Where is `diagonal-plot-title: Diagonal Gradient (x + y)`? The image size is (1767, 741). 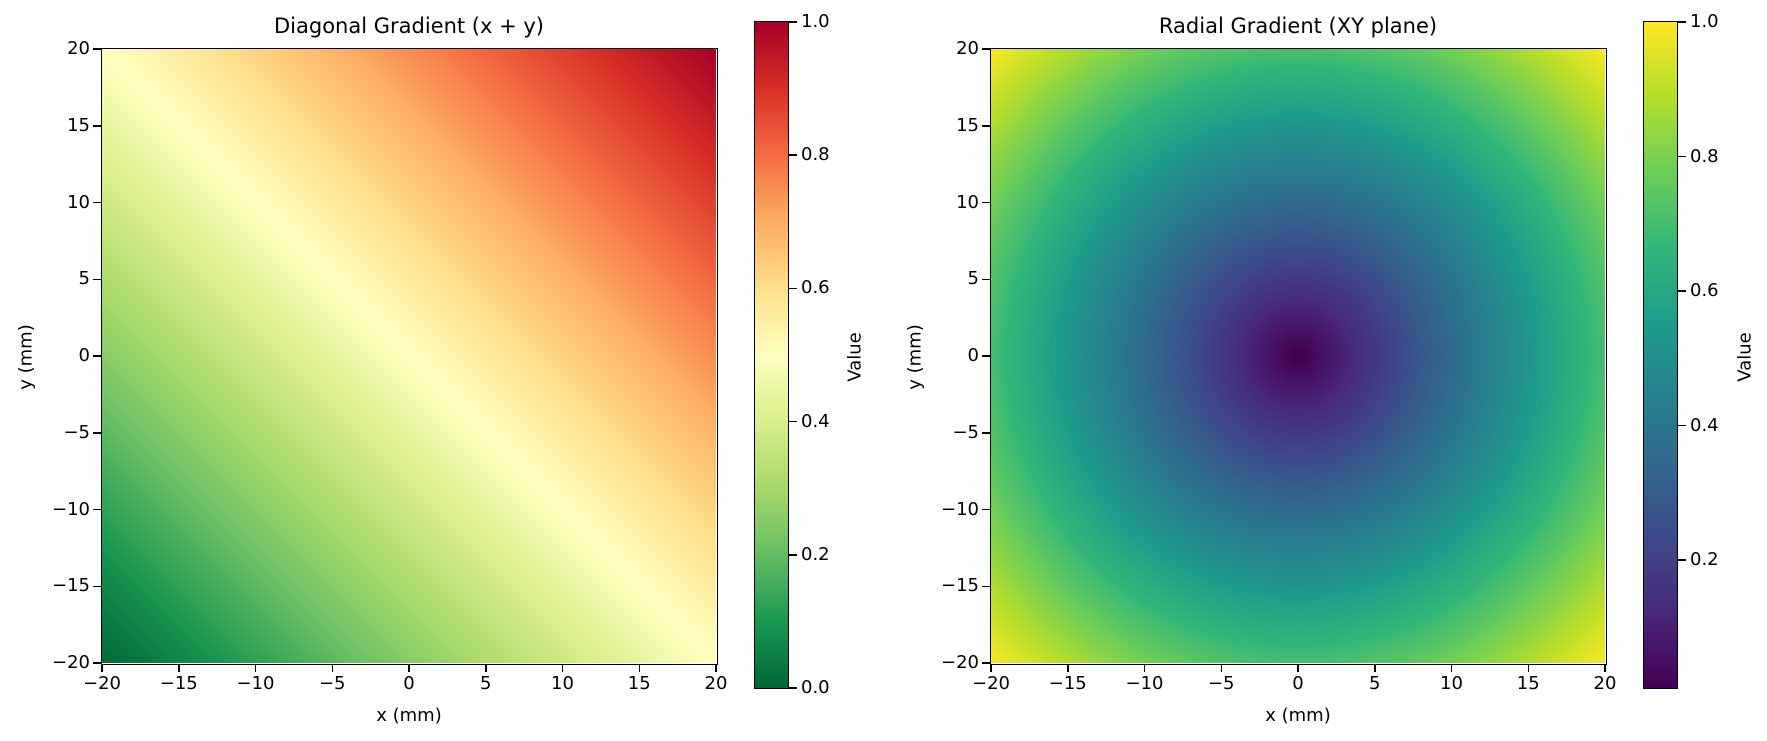 diagonal-plot-title: Diagonal Gradient (x + y) is located at coordinates (409, 26).